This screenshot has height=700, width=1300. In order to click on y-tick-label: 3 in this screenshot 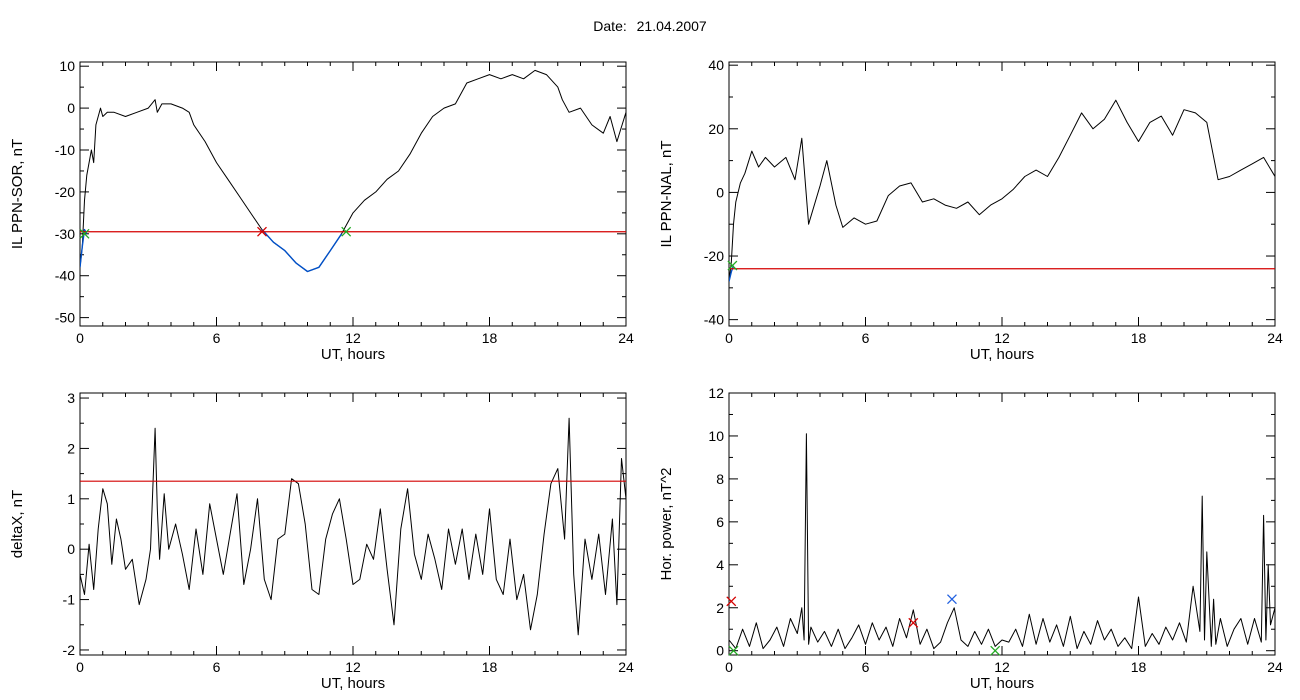, I will do `click(71, 398)`.